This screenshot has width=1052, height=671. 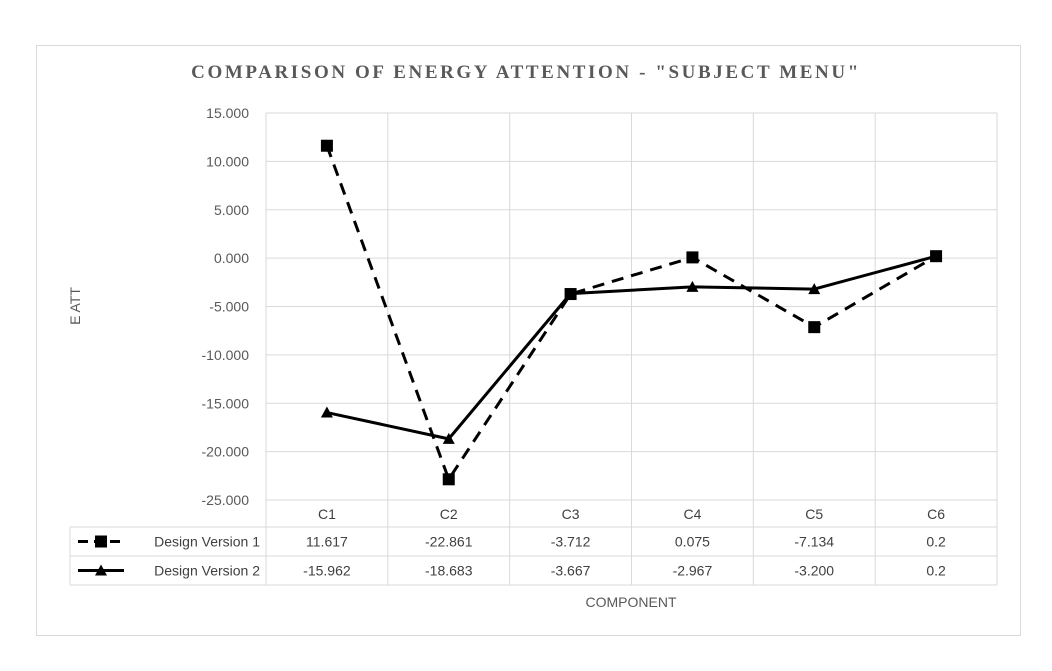 I want to click on y-tick-label: -10.000, so click(x=226, y=355).